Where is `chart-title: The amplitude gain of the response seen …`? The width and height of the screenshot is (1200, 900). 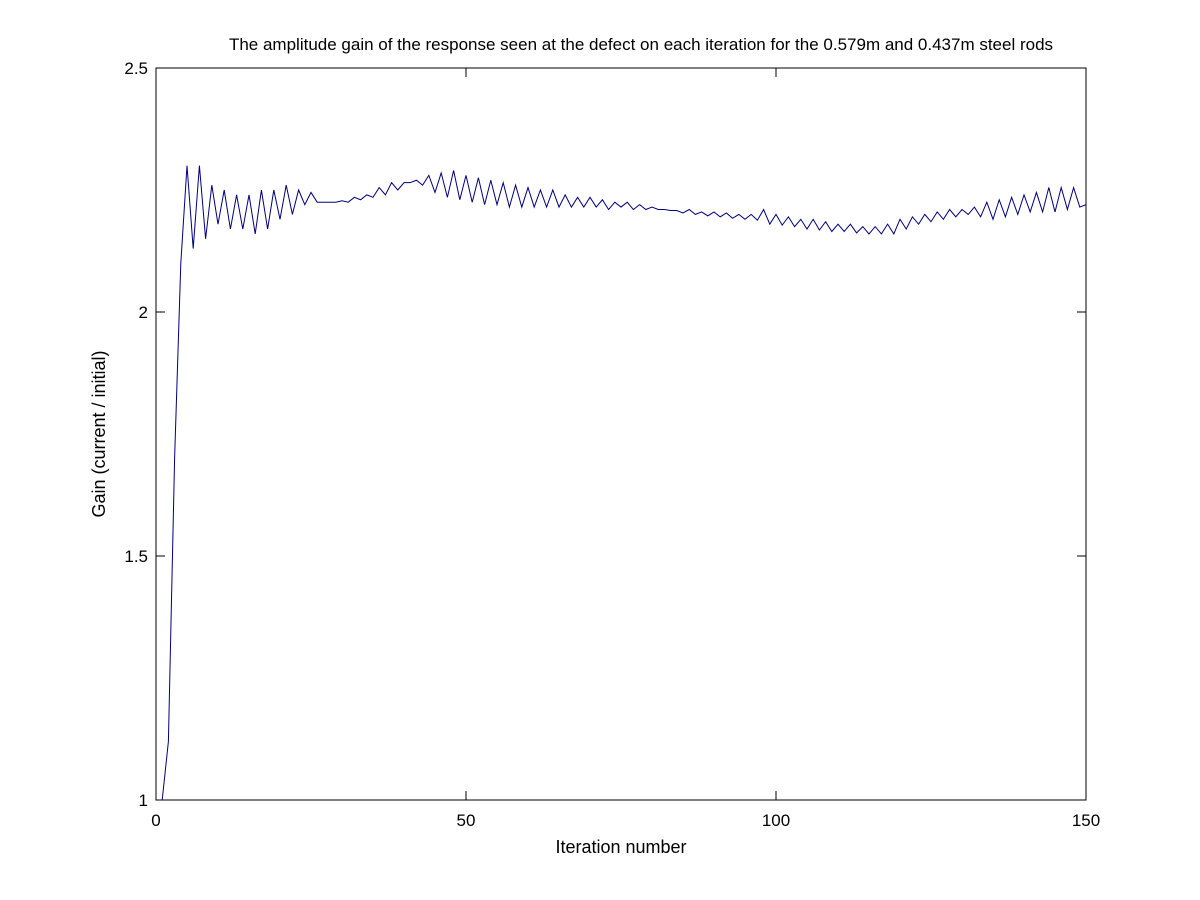
chart-title: The amplitude gain of the response seen … is located at coordinates (641, 44).